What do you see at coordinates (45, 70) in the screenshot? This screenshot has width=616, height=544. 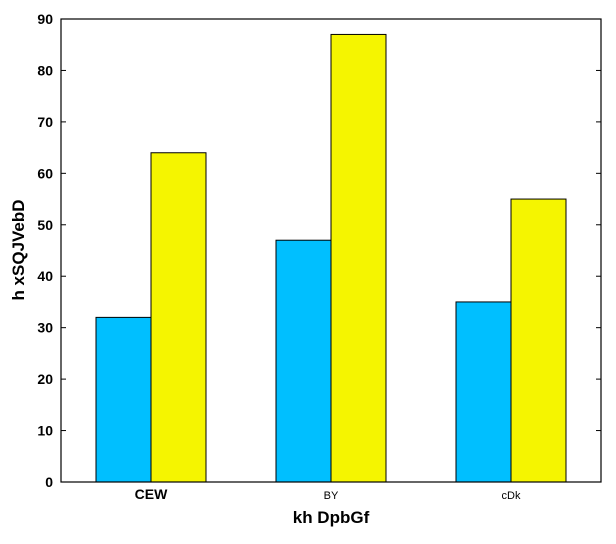 I see `y-tick-label-80: 80` at bounding box center [45, 70].